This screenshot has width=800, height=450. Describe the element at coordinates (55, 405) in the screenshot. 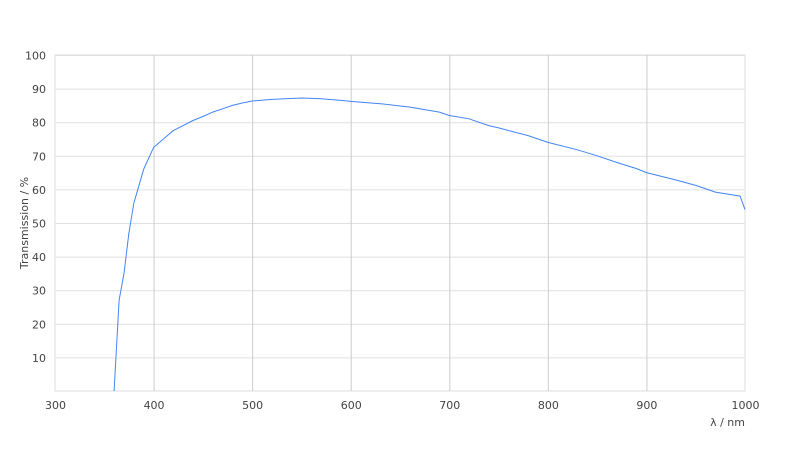

I see `x-tick-label: 300` at that location.